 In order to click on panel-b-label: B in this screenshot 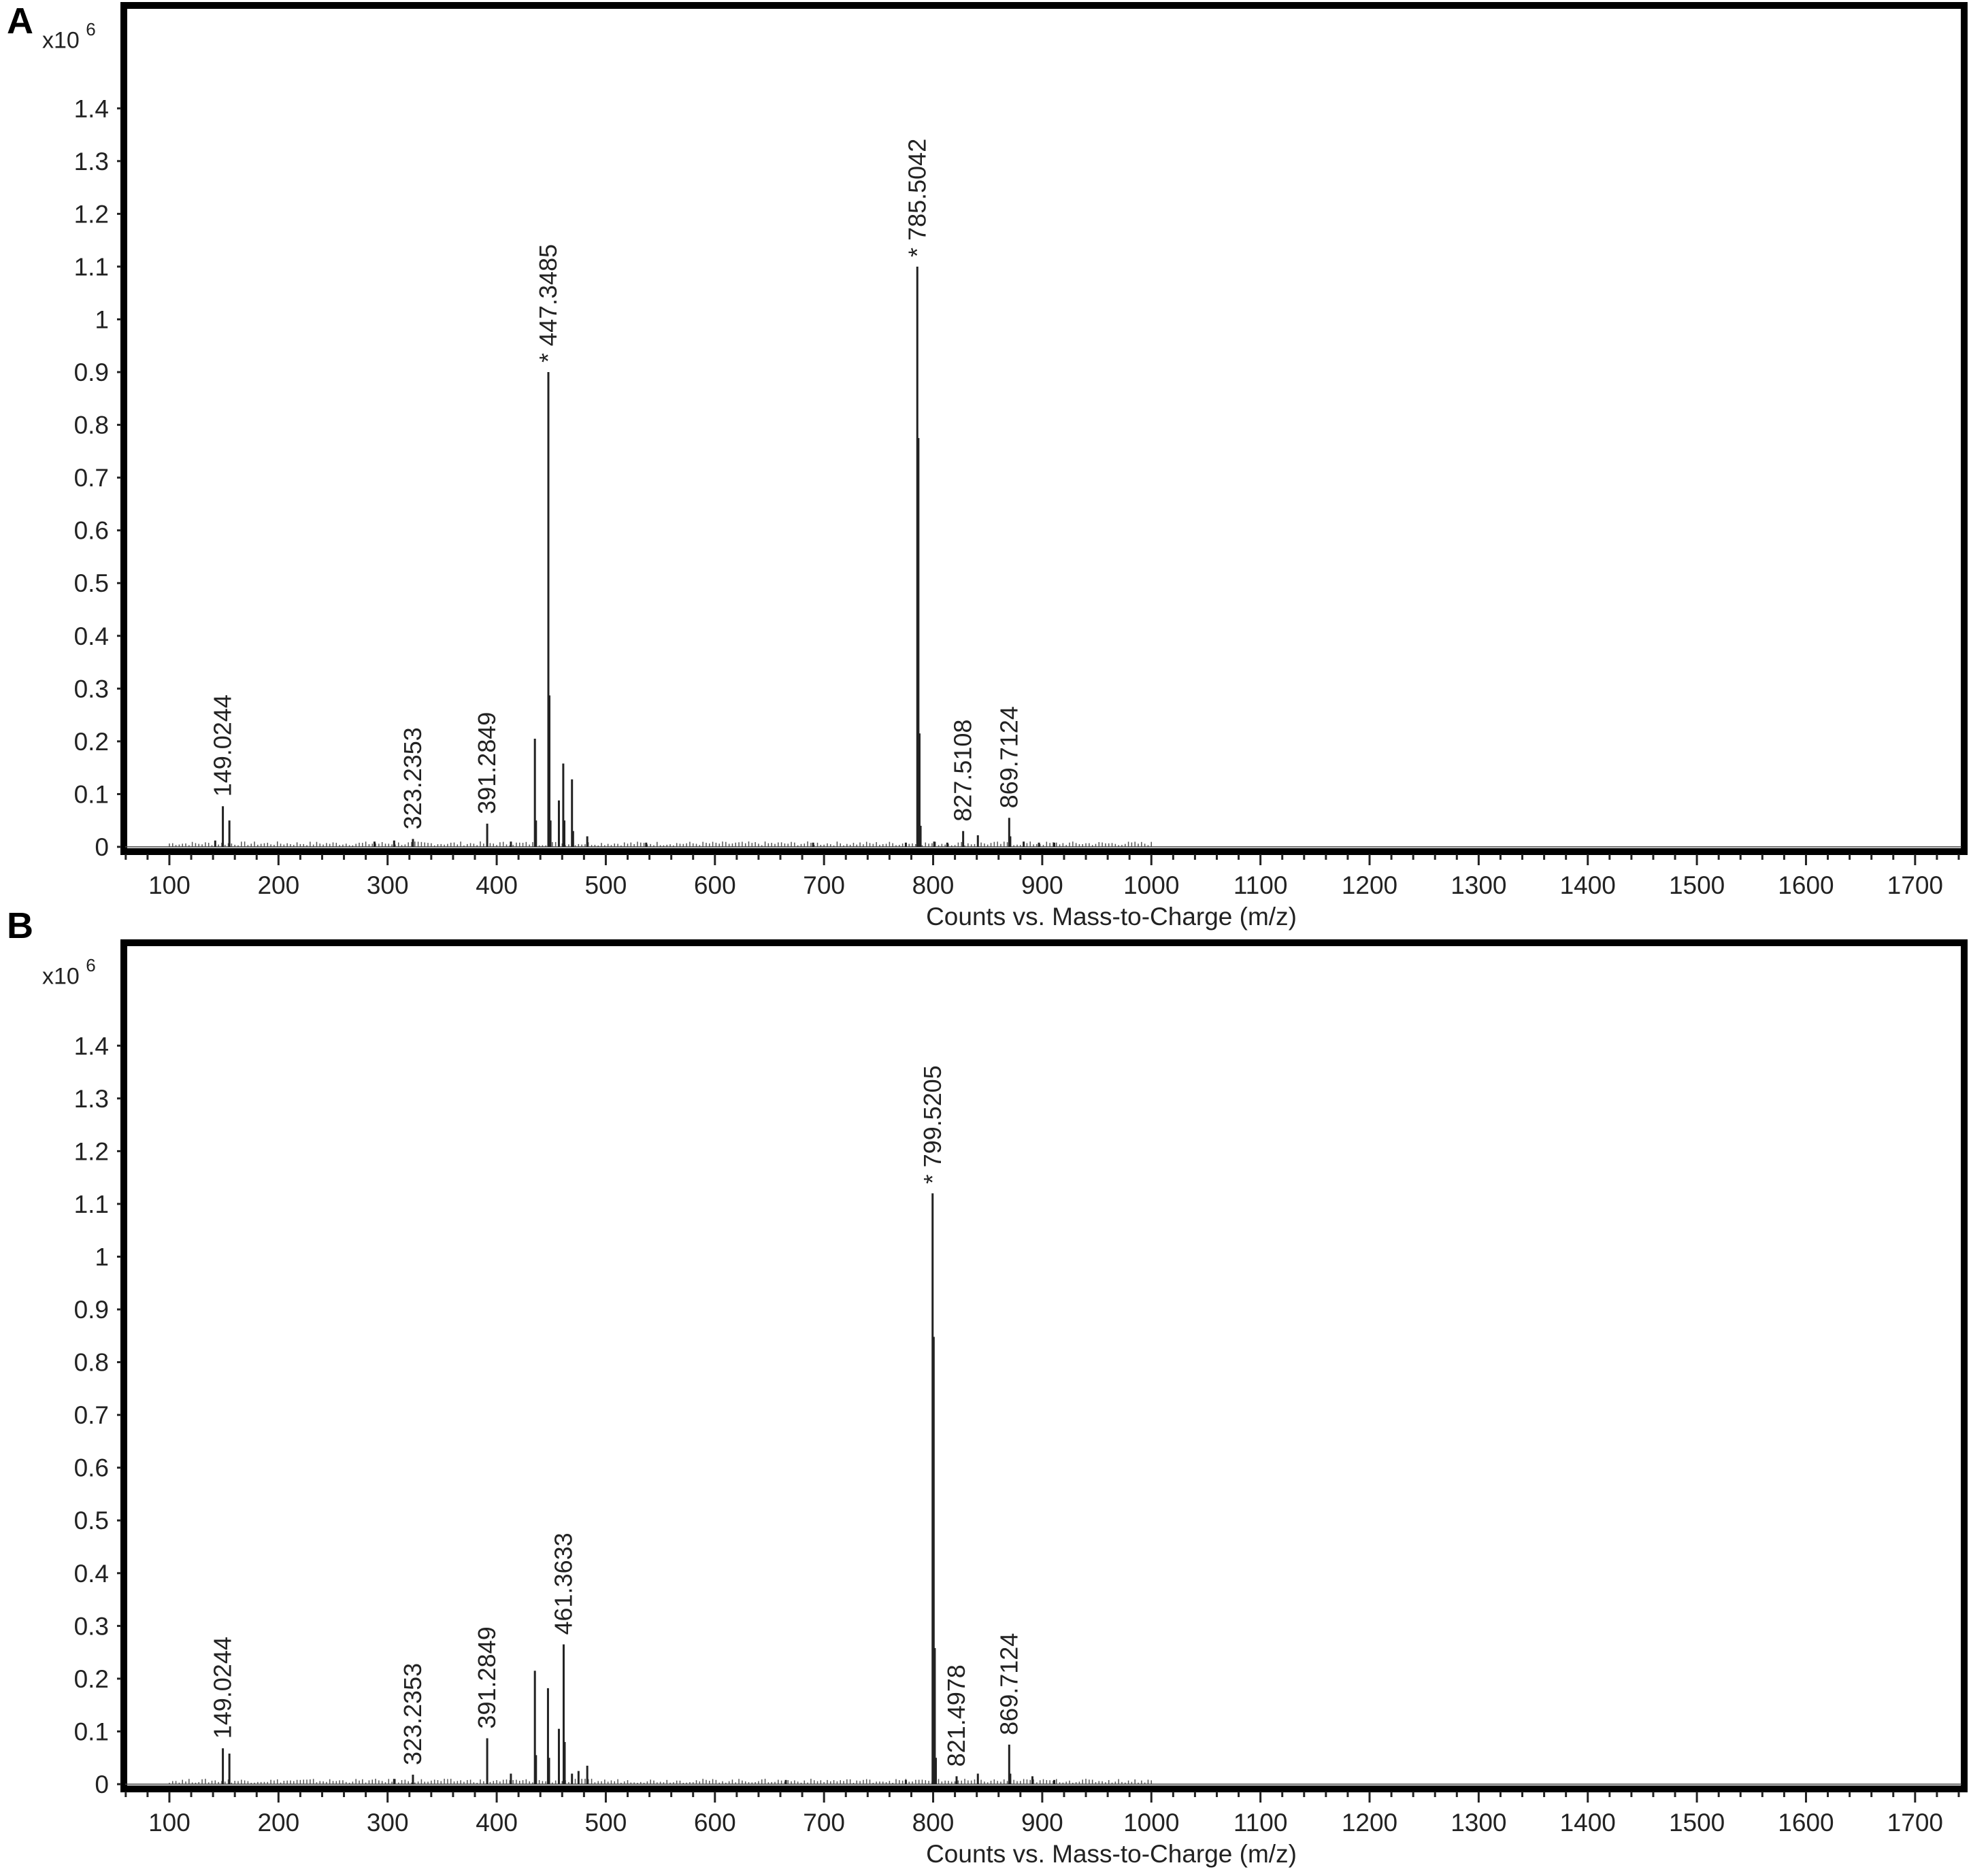, I will do `click(20, 926)`.